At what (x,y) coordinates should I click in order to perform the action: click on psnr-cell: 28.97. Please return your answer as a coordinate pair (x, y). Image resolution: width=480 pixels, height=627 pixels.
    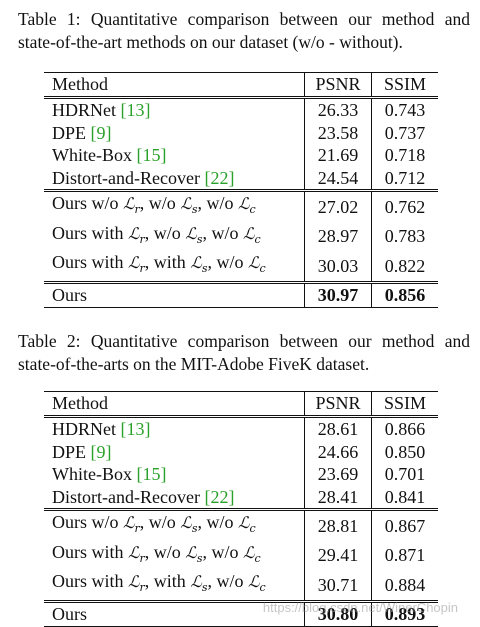
    Looking at the image, I should click on (338, 236).